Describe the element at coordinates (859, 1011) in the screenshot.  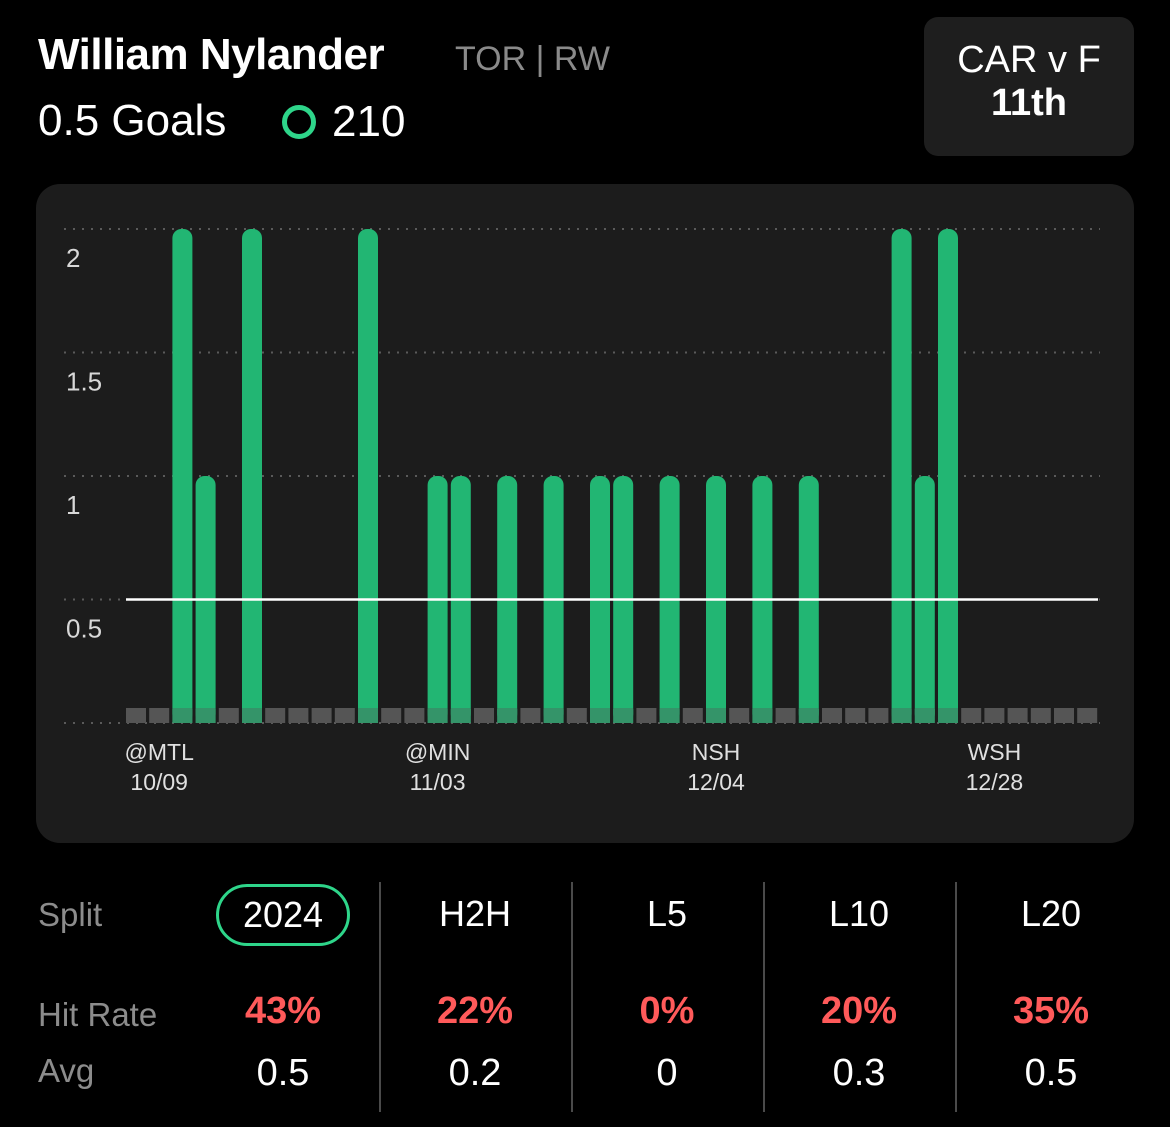
I see `hit-rate-value: 20%` at that location.